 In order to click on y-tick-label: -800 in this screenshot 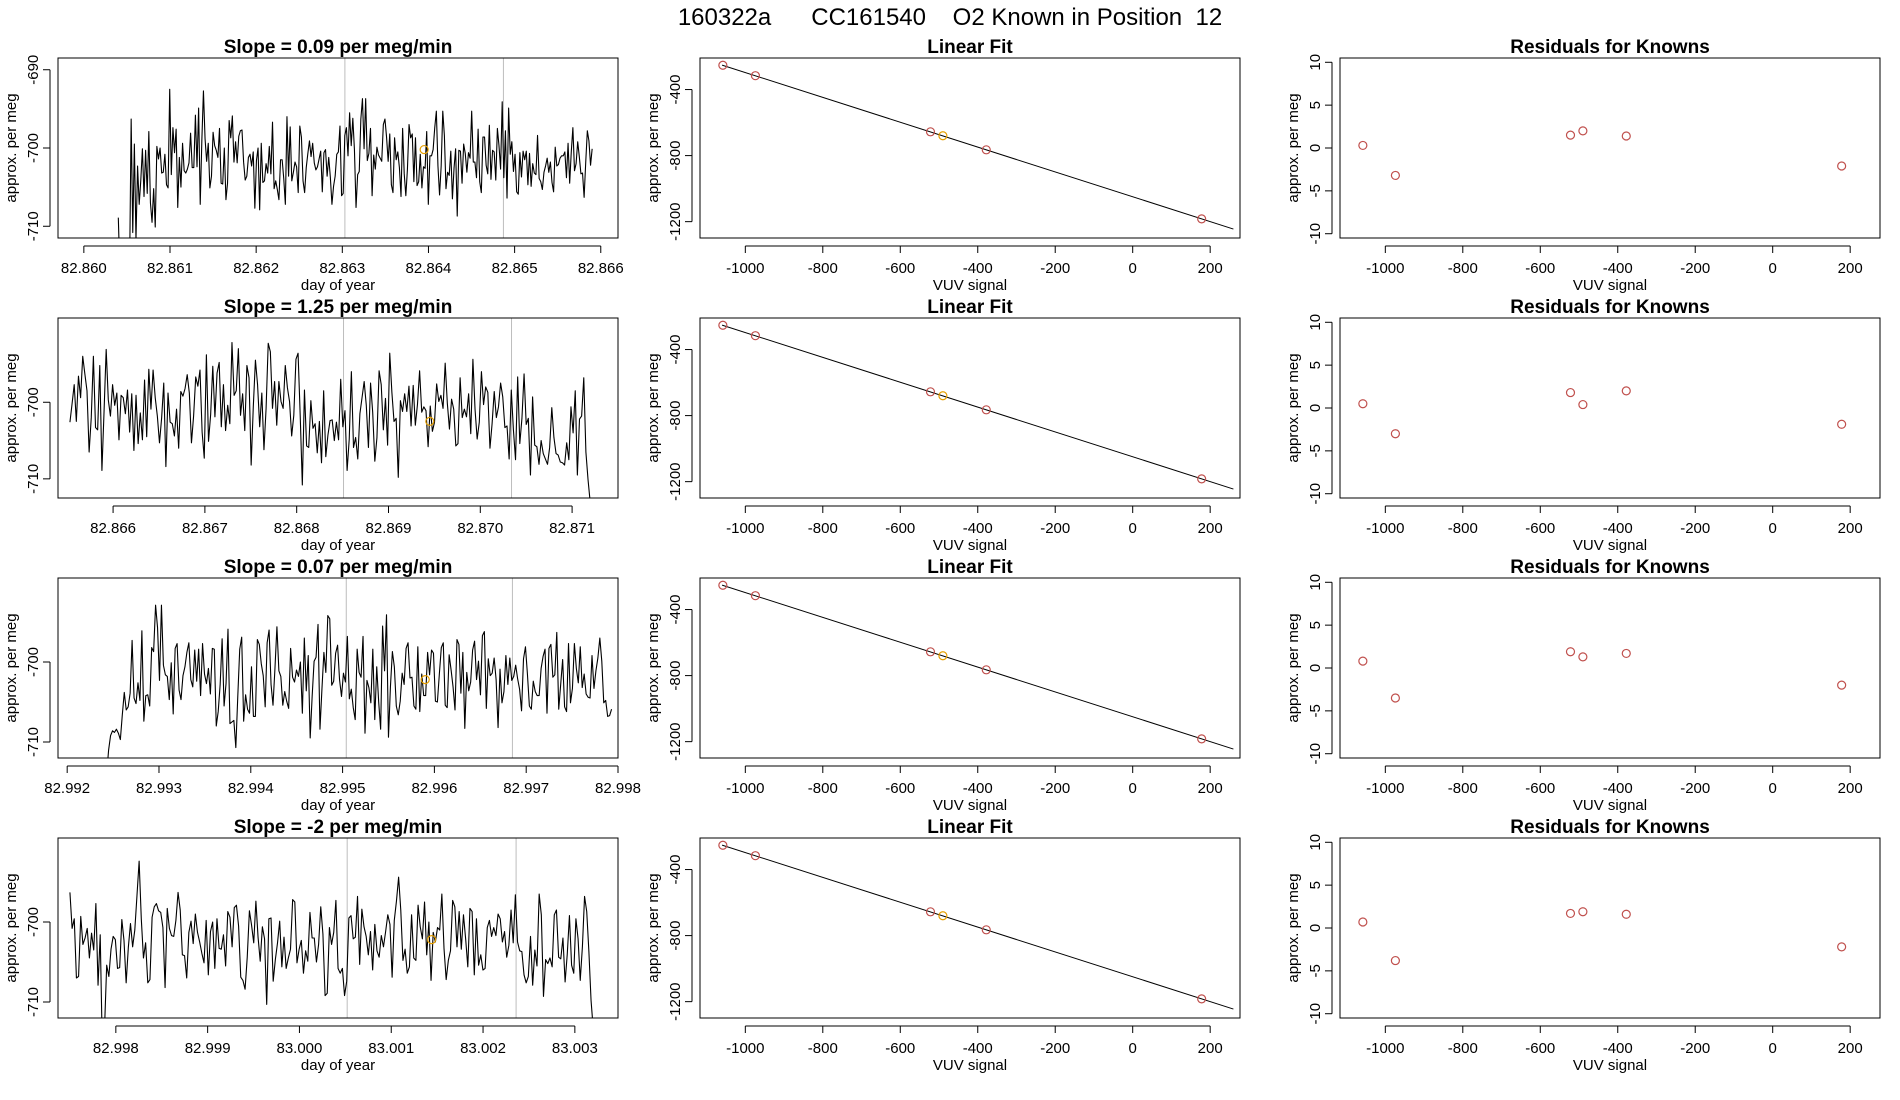, I will do `click(675, 156)`.